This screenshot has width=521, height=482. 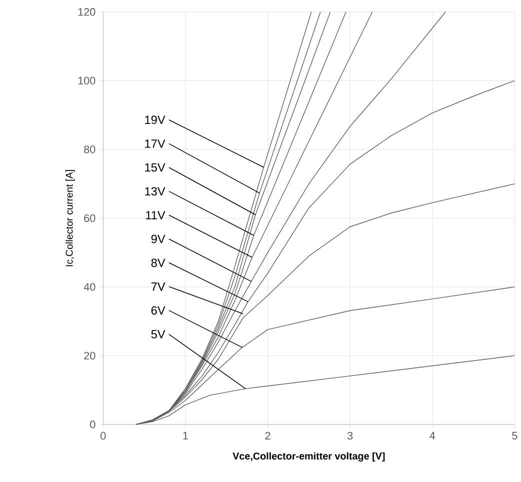 What do you see at coordinates (185, 436) in the screenshot?
I see `x-tick-label: 1` at bounding box center [185, 436].